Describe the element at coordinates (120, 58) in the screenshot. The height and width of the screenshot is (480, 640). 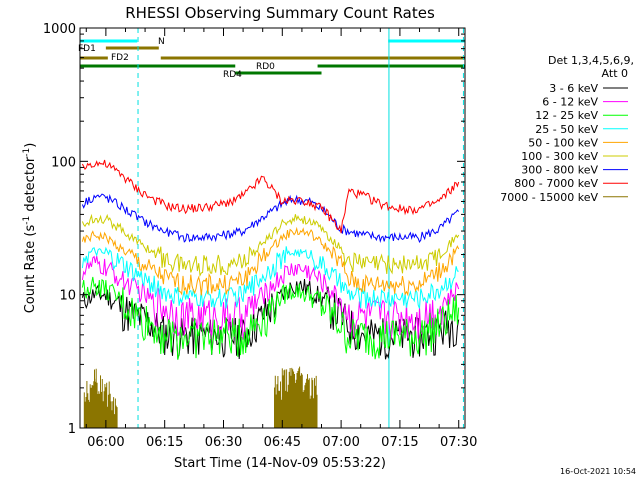
I see `flag-label-fd2: FD2` at that location.